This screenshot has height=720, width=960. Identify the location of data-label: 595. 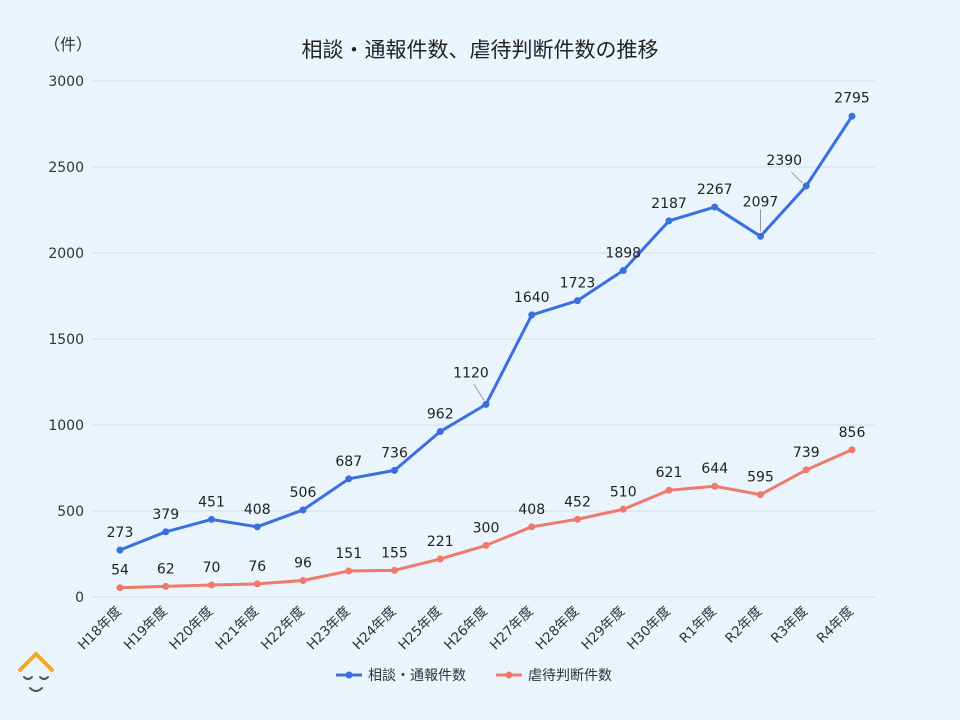
(760, 478).